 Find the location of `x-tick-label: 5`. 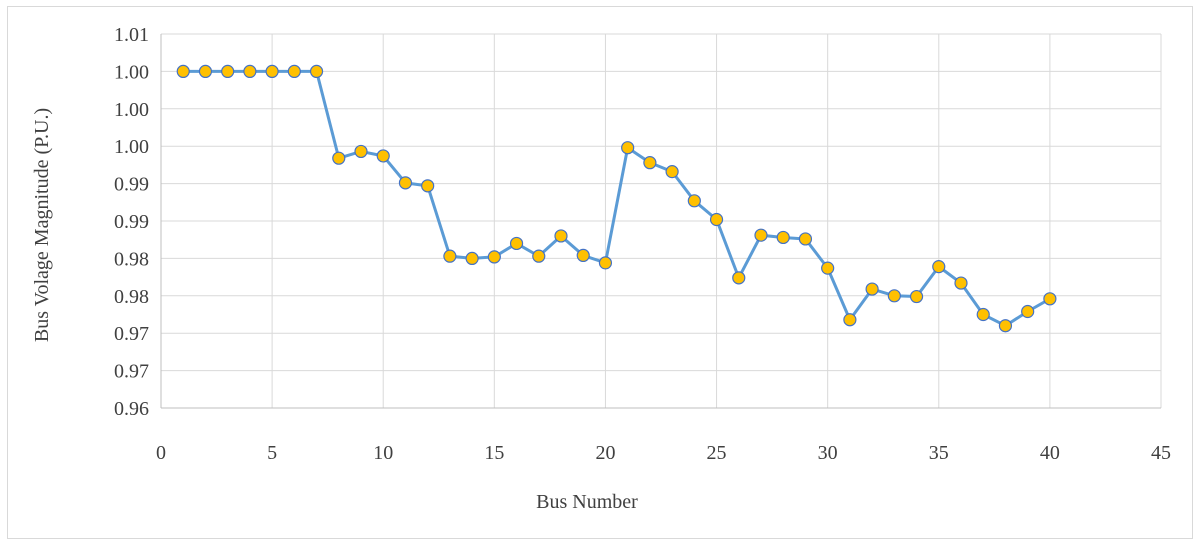

x-tick-label: 5 is located at coordinates (272, 453).